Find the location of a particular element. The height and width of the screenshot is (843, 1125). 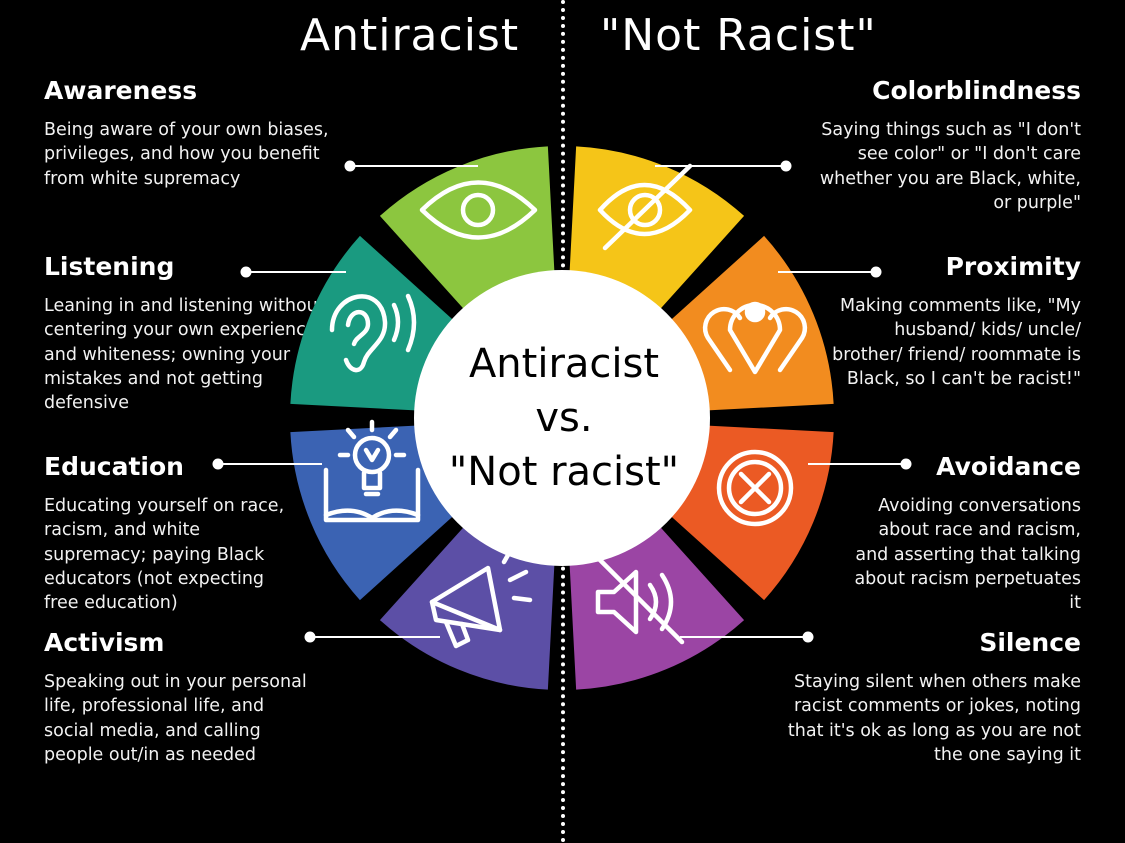

location-pins-icon is located at coordinates (755, 338).